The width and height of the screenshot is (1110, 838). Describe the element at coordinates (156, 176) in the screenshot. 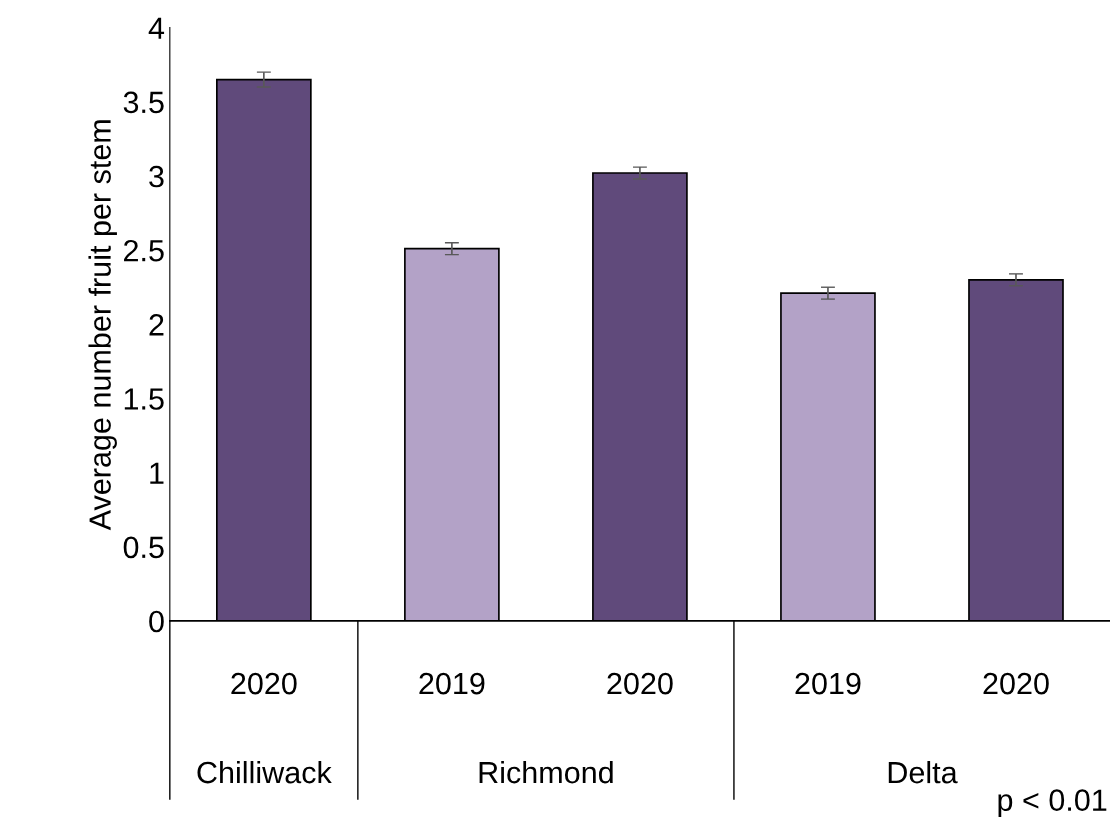

I see `y-tick-label: 3` at that location.